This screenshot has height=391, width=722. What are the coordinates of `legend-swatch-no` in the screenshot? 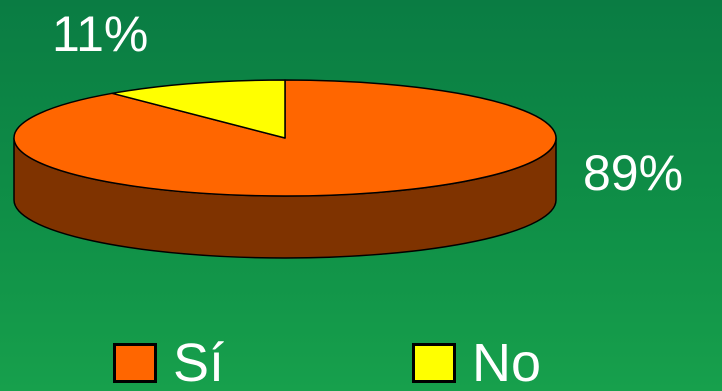 It's located at (434, 363).